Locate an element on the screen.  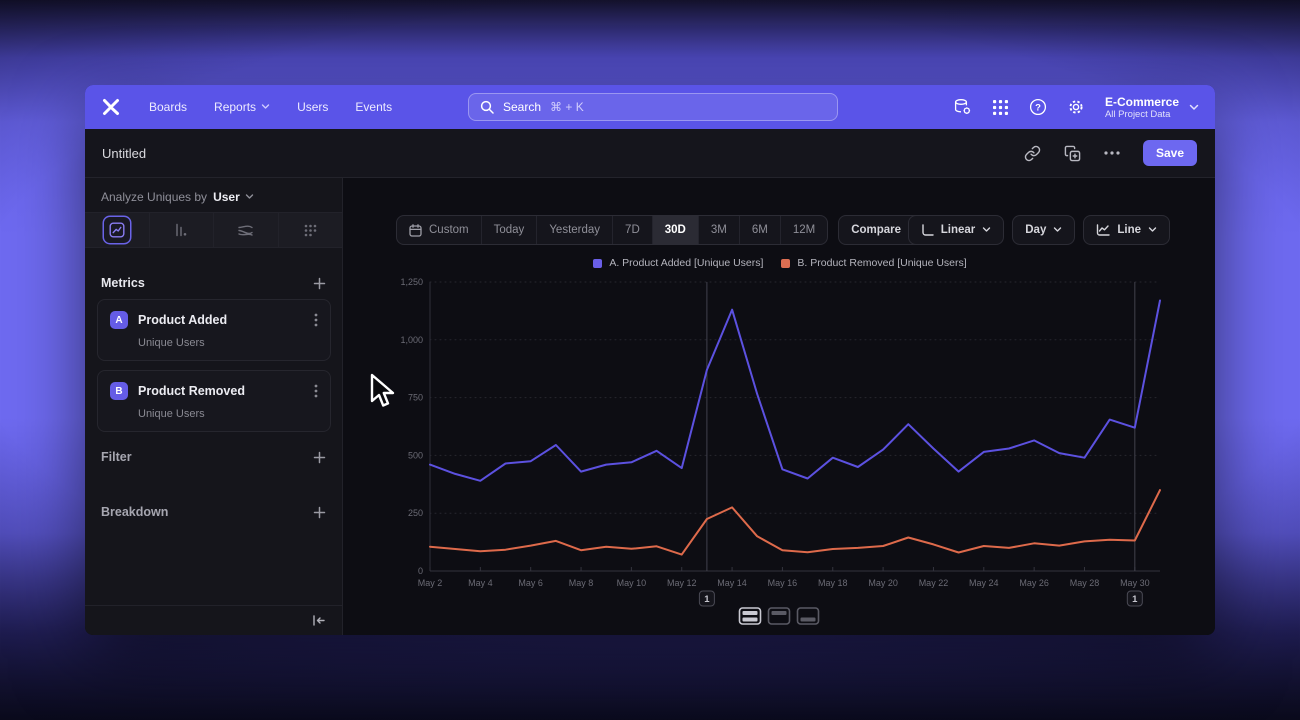
axis-scale-icon is located at coordinates (928, 230).